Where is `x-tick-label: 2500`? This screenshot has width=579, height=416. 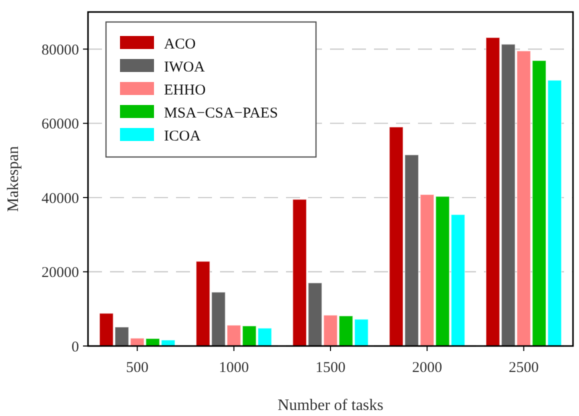
x-tick-label: 2500 is located at coordinates (523, 368).